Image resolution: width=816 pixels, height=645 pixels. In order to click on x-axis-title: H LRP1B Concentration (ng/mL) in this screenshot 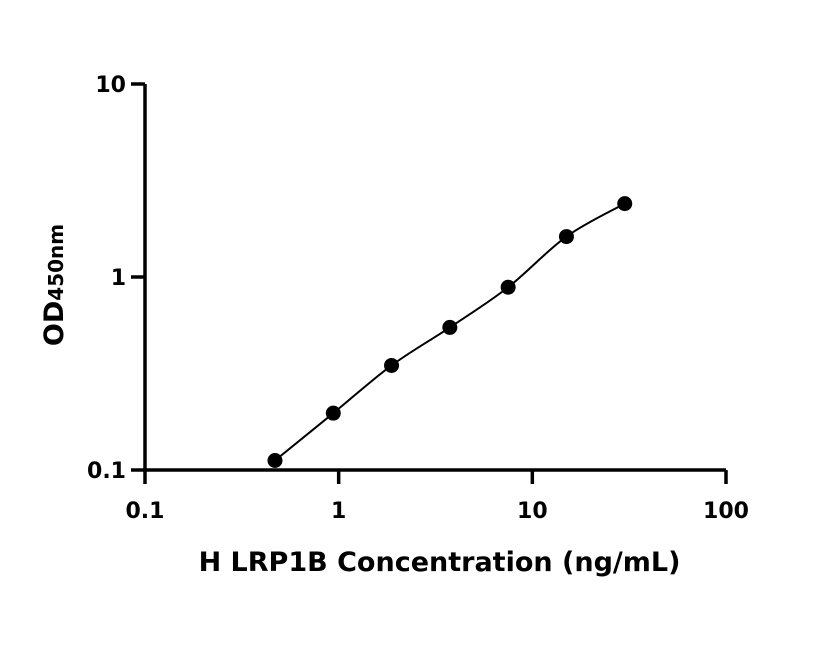, I will do `click(440, 562)`.